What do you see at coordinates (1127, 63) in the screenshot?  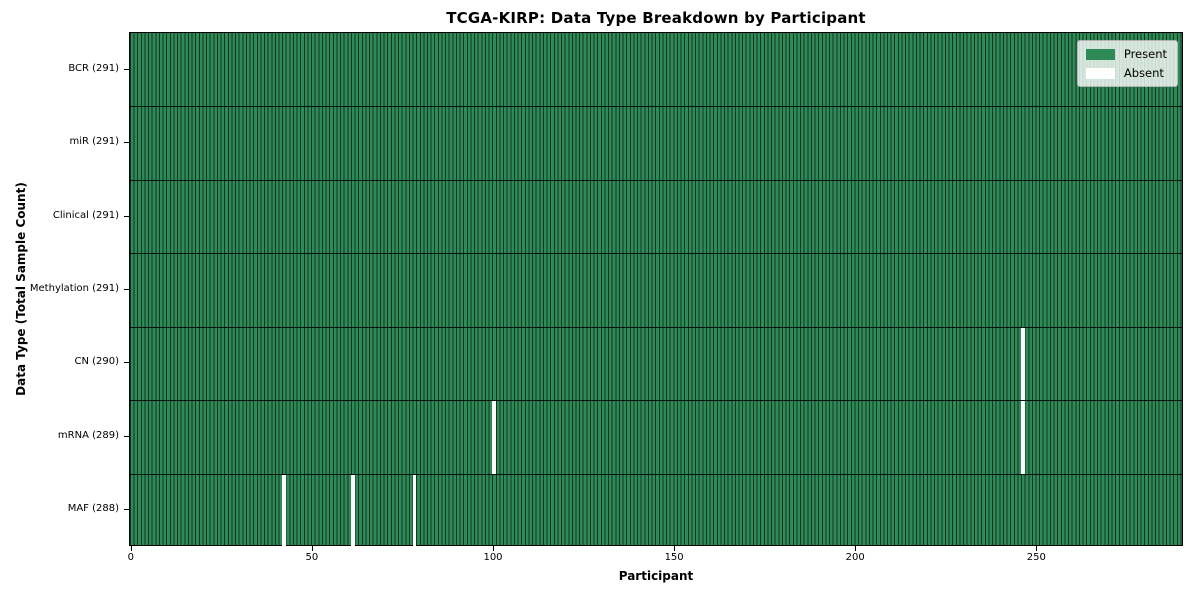 I see `legend: Present Absent` at bounding box center [1127, 63].